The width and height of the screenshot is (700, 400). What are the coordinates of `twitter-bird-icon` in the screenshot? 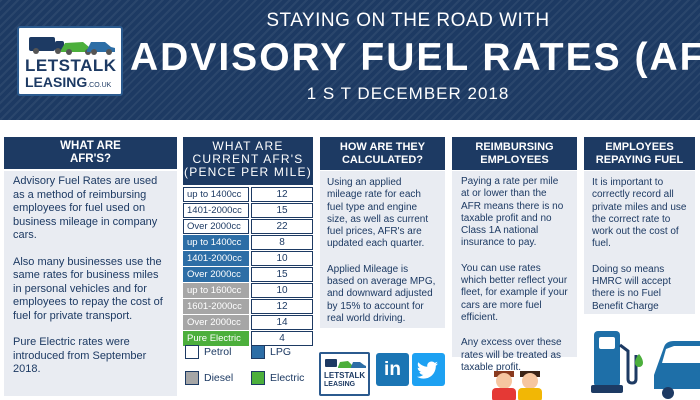 It's located at (427, 370).